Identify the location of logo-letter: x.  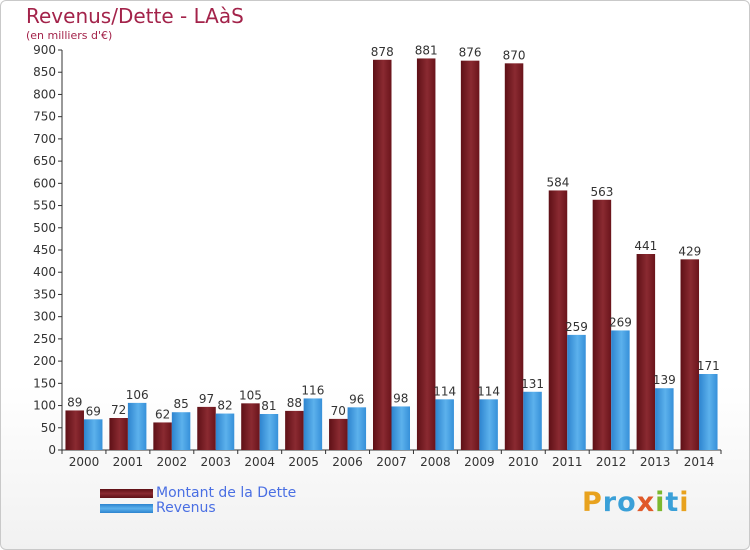
(646, 502).